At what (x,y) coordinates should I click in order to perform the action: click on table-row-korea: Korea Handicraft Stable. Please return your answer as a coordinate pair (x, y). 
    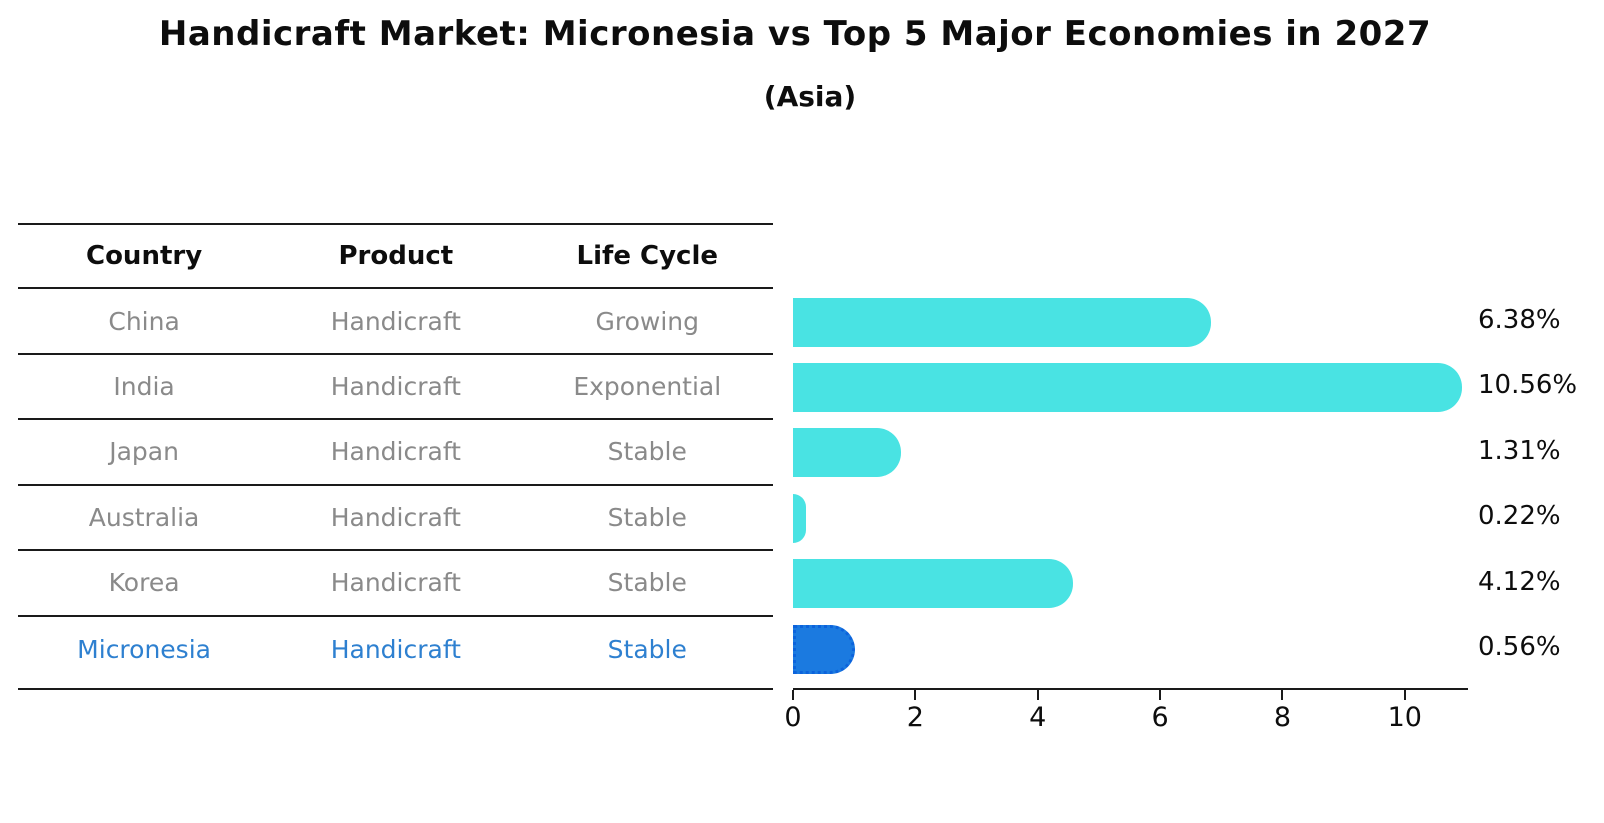
    Looking at the image, I should click on (395, 584).